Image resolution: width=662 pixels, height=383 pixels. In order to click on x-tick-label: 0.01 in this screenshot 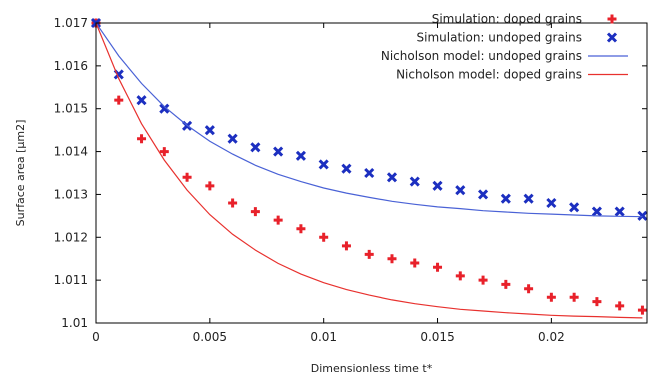, I will do `click(323, 337)`.